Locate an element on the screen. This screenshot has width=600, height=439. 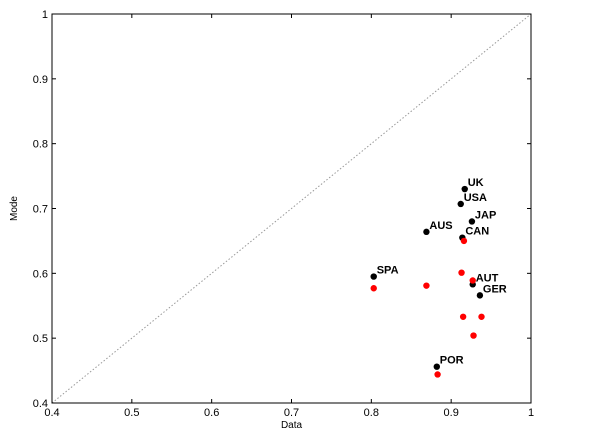
point-label: AUT is located at coordinates (487, 278).